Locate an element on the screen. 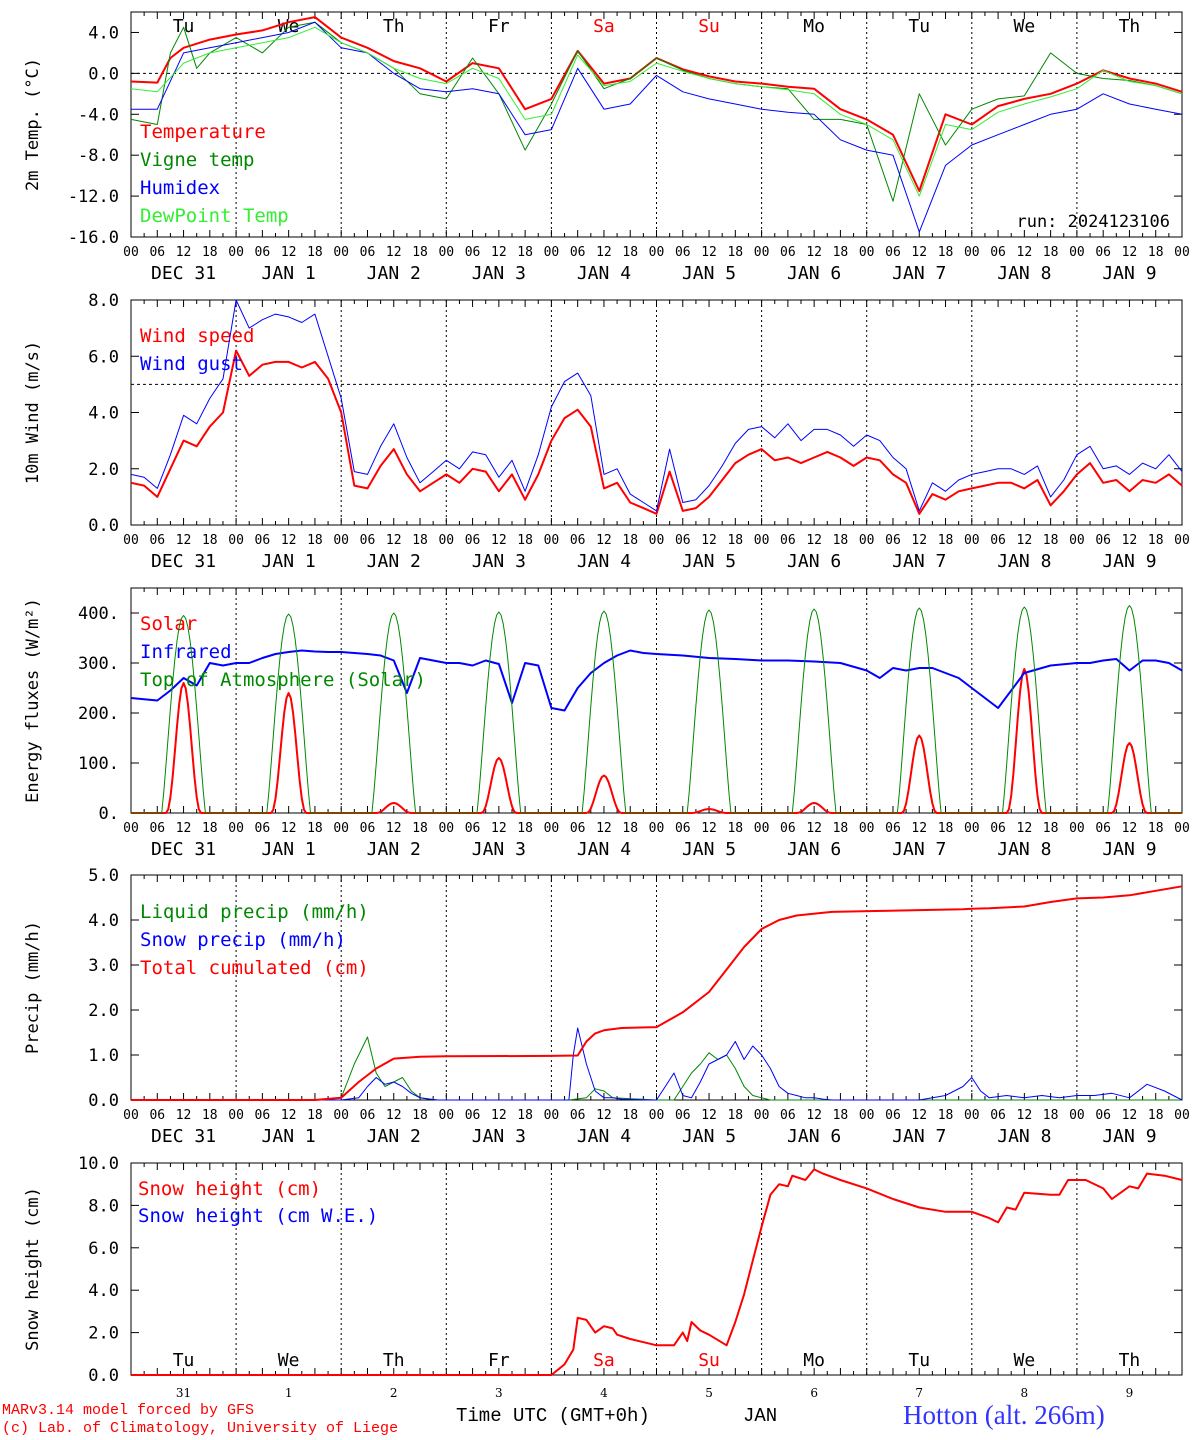  legend-entry: Temperature is located at coordinates (203, 132).